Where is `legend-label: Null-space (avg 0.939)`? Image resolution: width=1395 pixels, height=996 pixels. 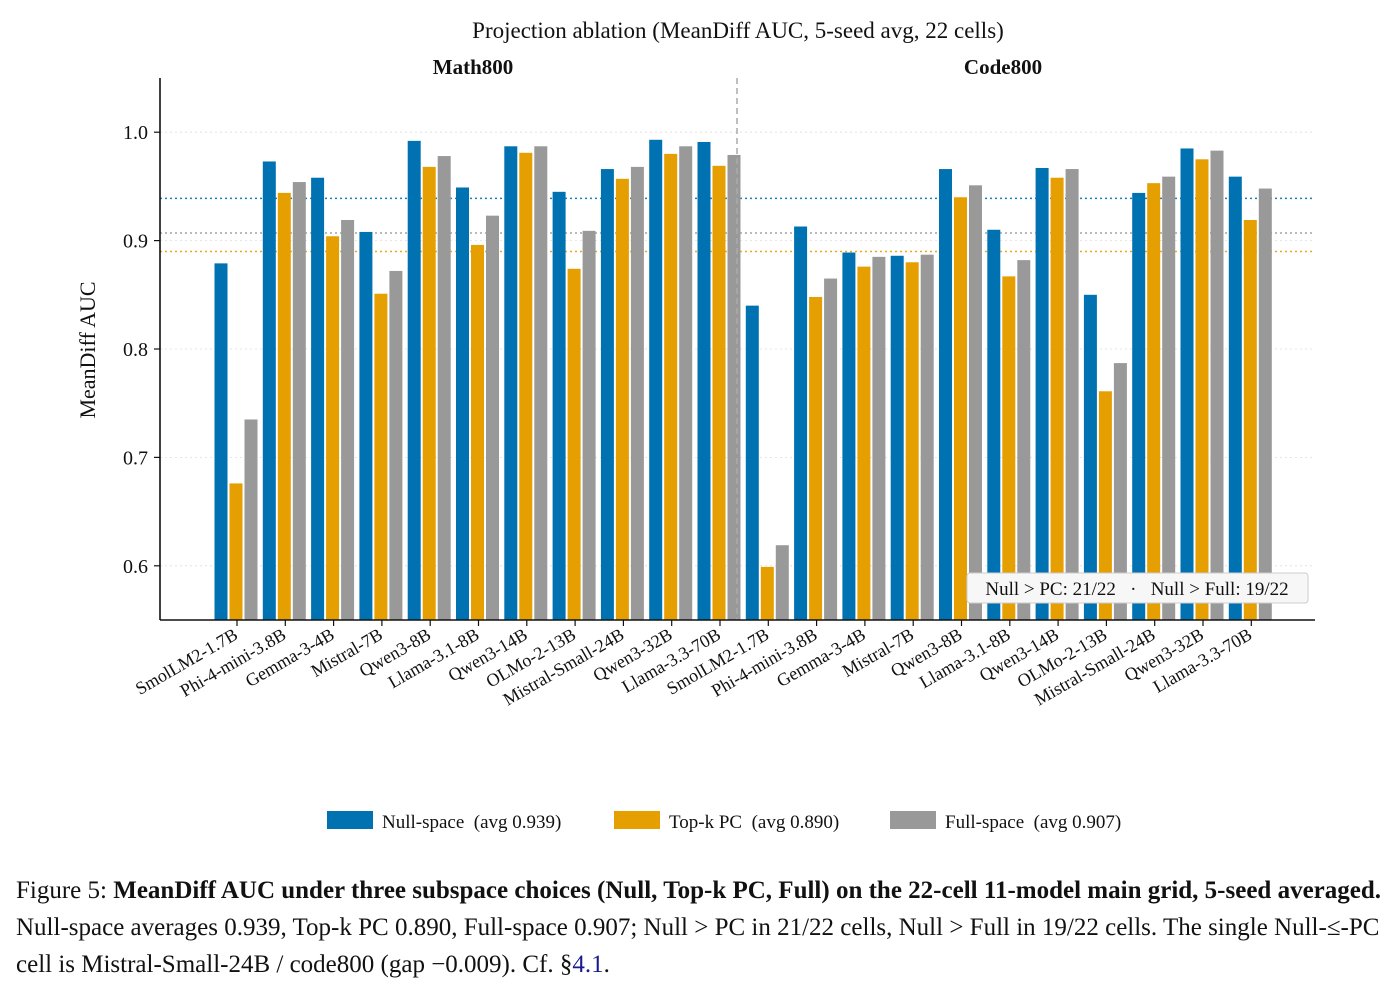
legend-label: Null-space (avg 0.939) is located at coordinates (471, 822).